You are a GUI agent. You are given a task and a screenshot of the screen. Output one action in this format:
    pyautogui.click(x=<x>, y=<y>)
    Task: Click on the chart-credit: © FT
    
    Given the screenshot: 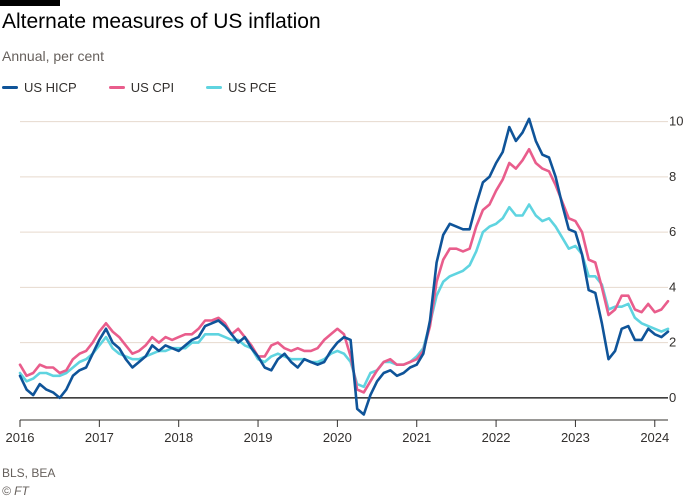 What is the action you would take?
    pyautogui.click(x=15, y=491)
    